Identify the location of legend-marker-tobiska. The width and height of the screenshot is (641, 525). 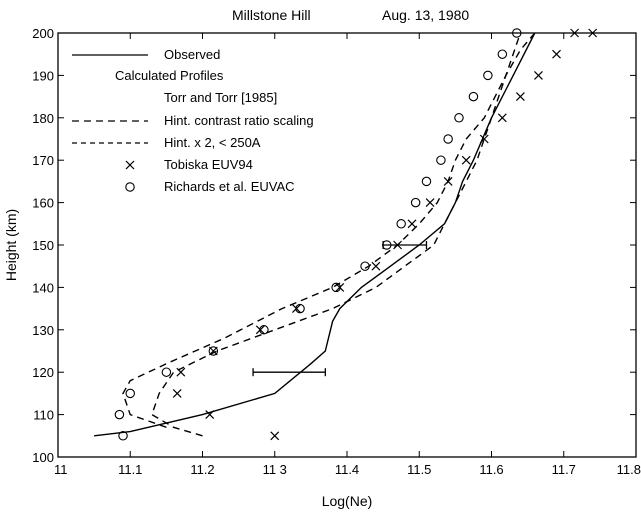
(130, 165).